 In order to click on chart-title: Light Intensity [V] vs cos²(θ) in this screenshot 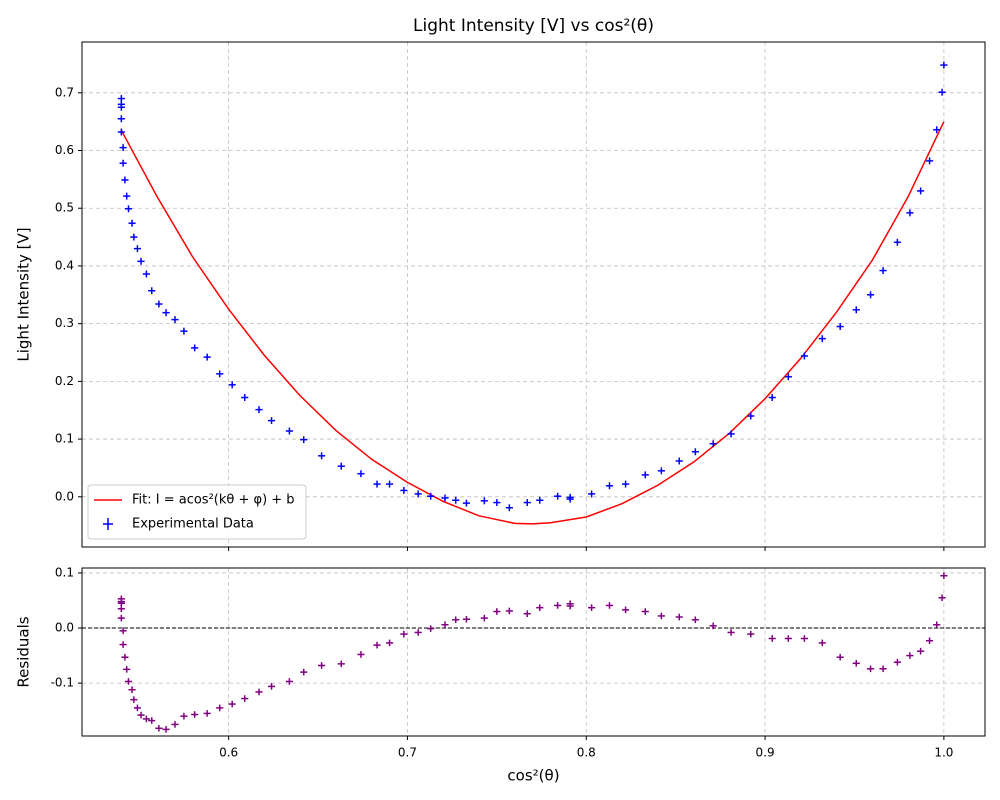, I will do `click(533, 26)`.